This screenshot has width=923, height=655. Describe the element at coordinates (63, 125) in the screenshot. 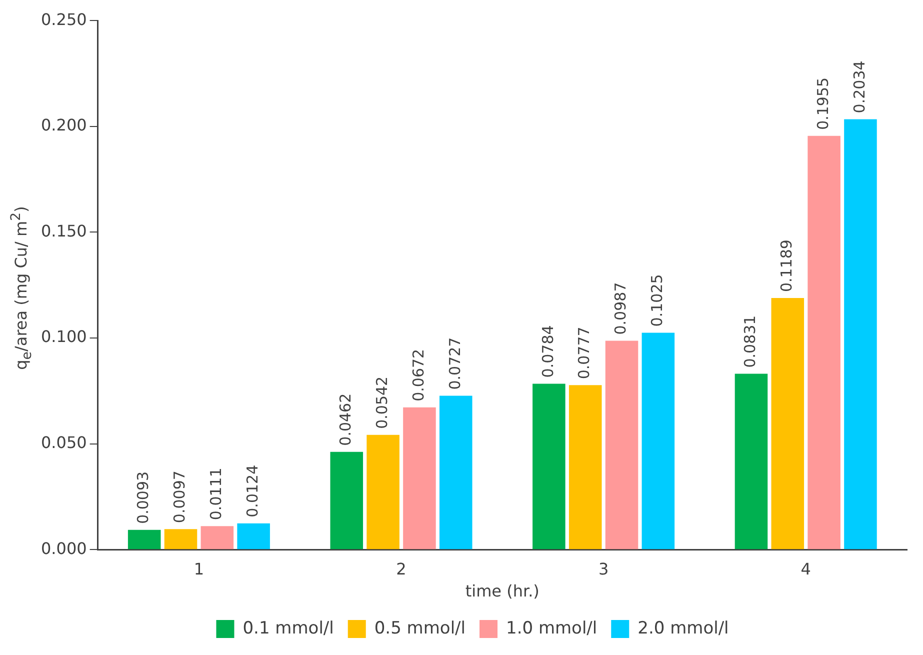

I see `text: 0.200` at that location.